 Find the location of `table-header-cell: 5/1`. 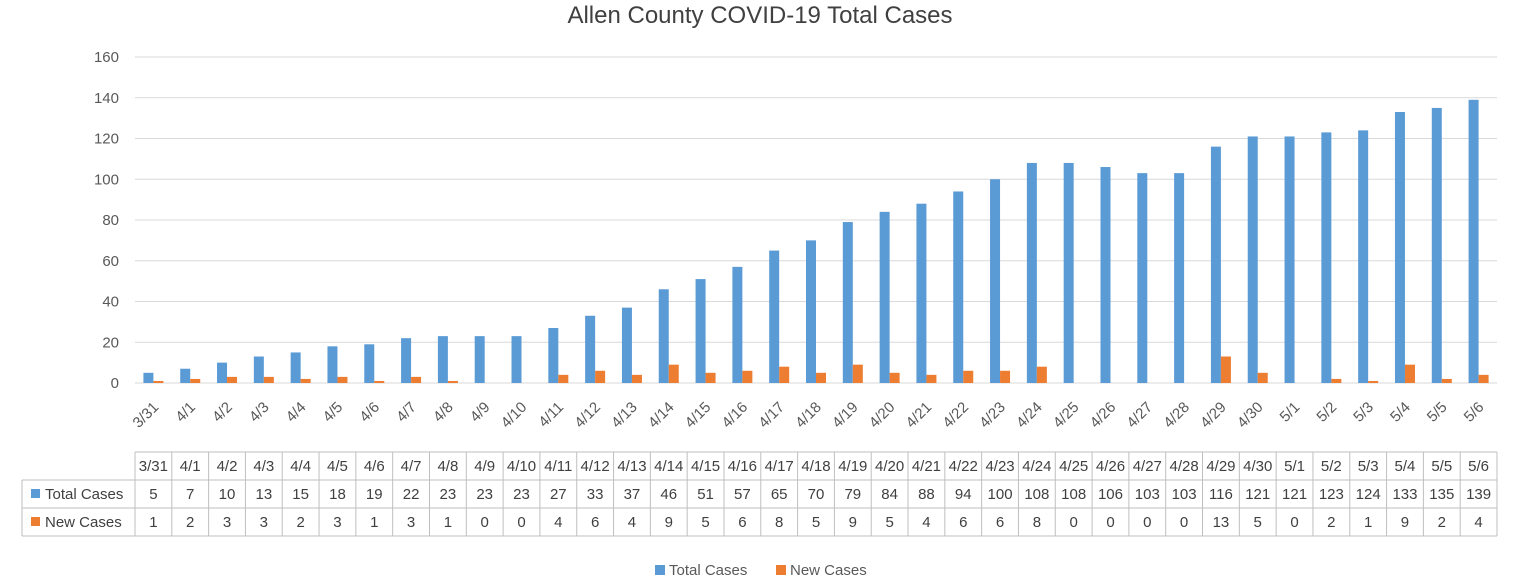

table-header-cell: 5/1 is located at coordinates (1294, 466).